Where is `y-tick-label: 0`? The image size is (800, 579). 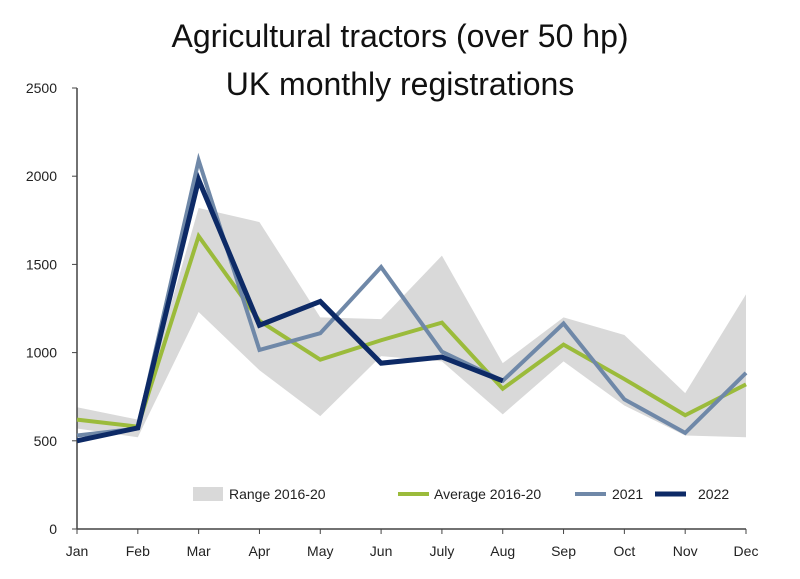 y-tick-label: 0 is located at coordinates (53, 529).